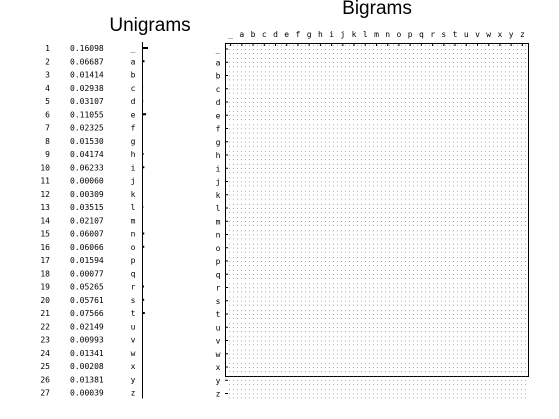  What do you see at coordinates (133, 260) in the screenshot?
I see `unigram-letter: p` at bounding box center [133, 260].